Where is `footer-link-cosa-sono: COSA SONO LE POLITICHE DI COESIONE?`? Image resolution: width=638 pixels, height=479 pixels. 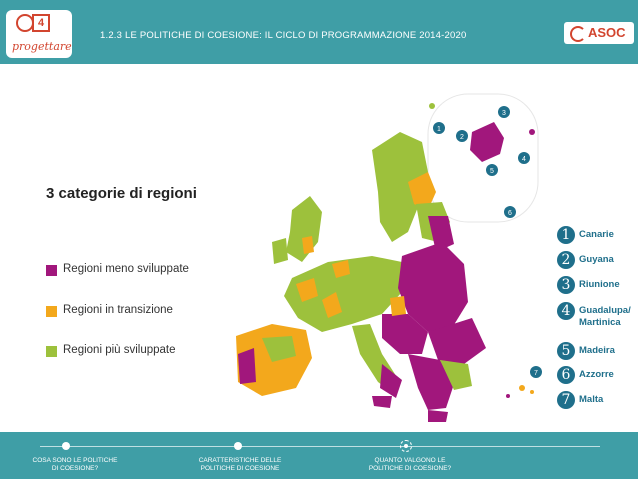
footer-link-cosa-sono: COSA SONO LE POLITICHE DI COESIONE? is located at coordinates (75, 464).